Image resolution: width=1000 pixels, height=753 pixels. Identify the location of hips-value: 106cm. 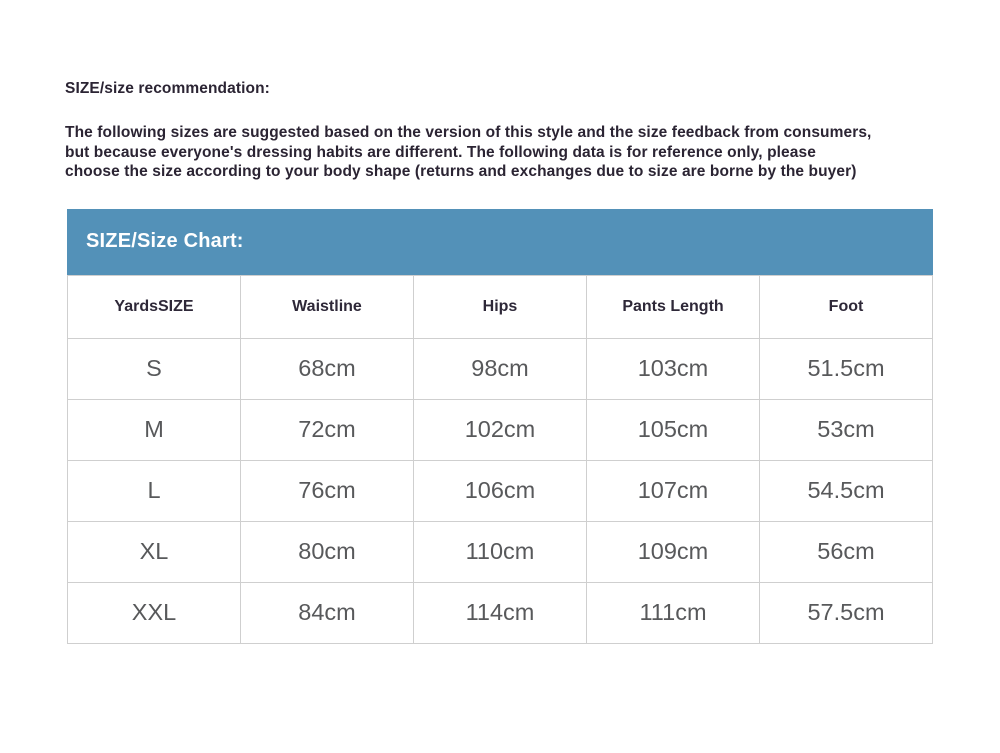
(500, 490).